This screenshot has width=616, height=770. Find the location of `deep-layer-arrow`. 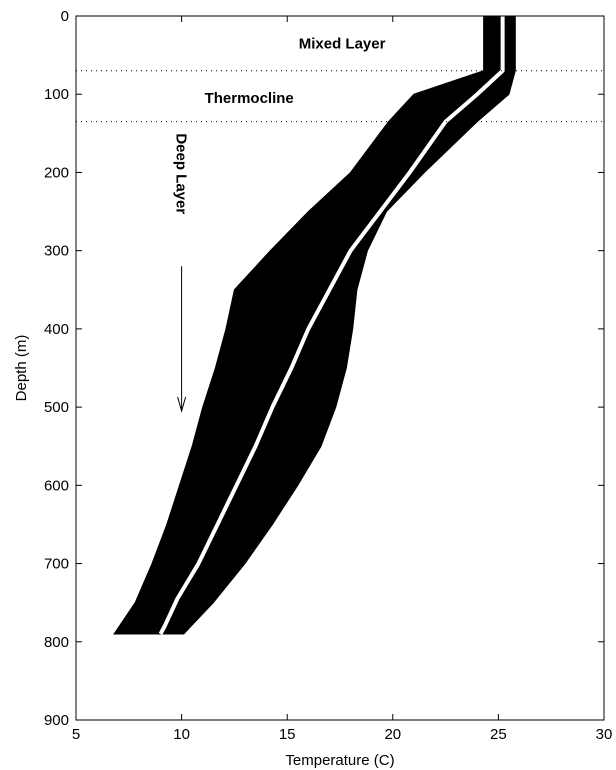

deep-layer-arrow is located at coordinates (182, 339).